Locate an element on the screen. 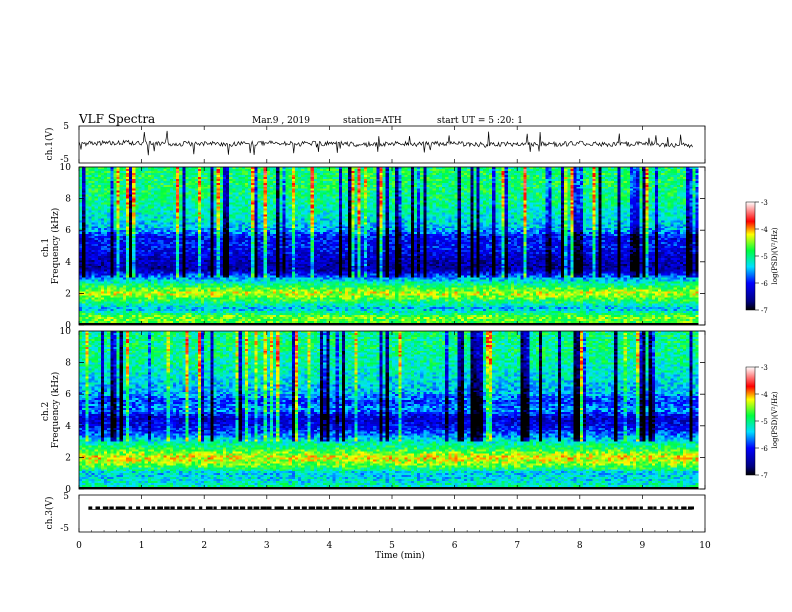  figure-title: VLF Spectra is located at coordinates (116, 119).